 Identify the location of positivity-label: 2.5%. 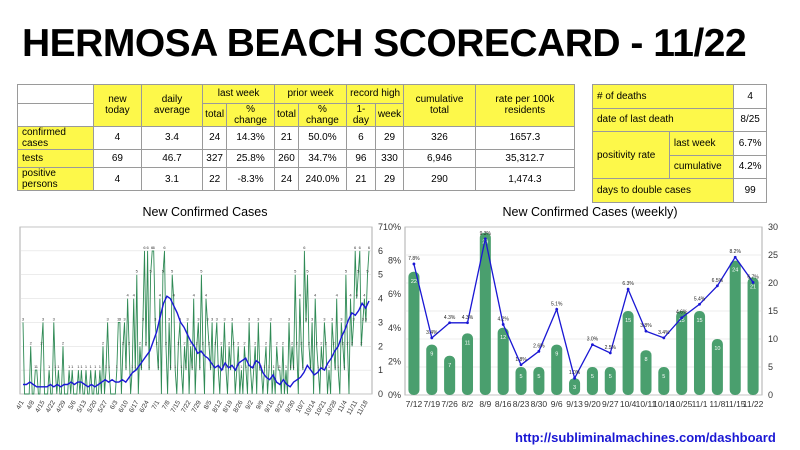
(611, 348).